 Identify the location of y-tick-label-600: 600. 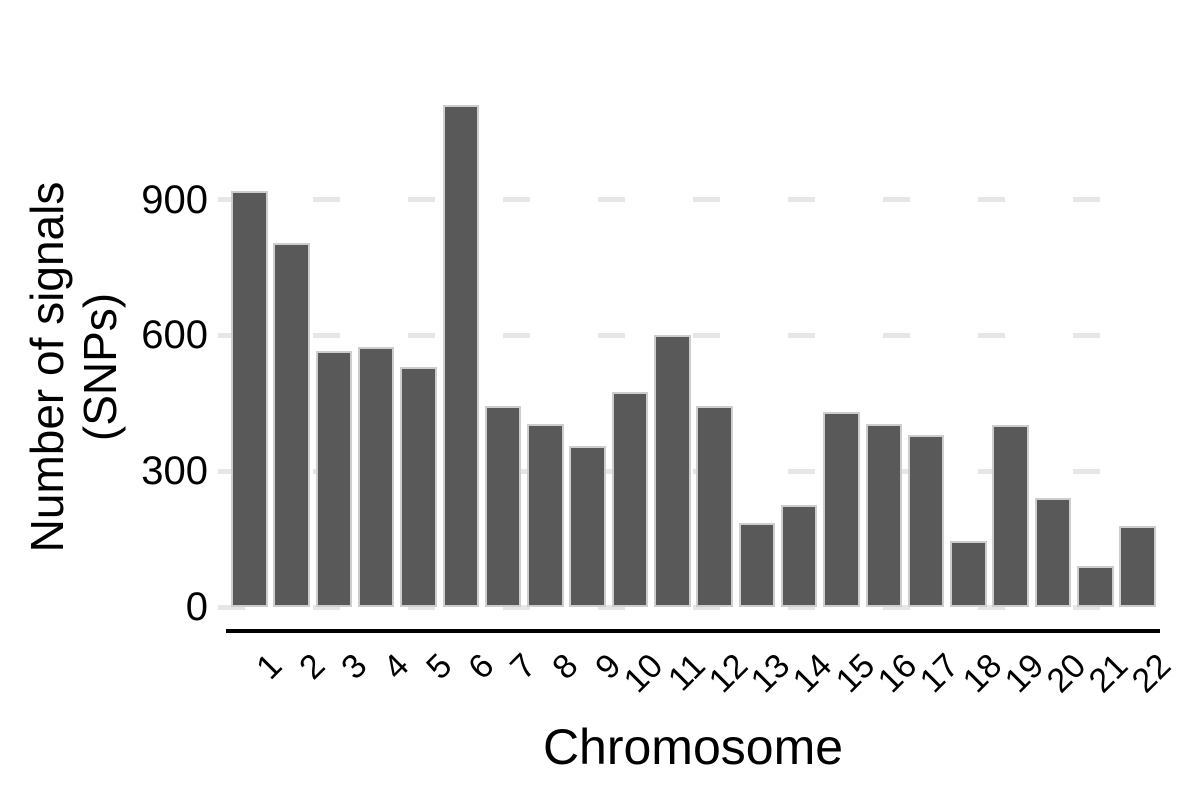
(174, 335).